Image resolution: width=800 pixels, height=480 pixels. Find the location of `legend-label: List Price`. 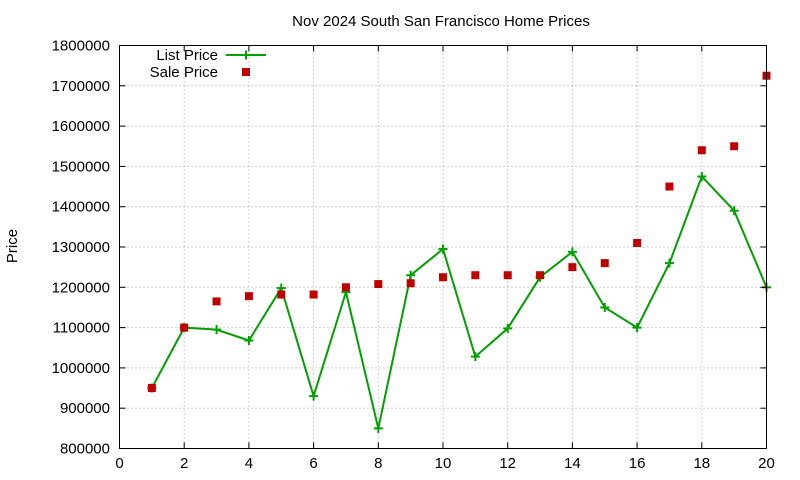

legend-label: List Price is located at coordinates (187, 55).